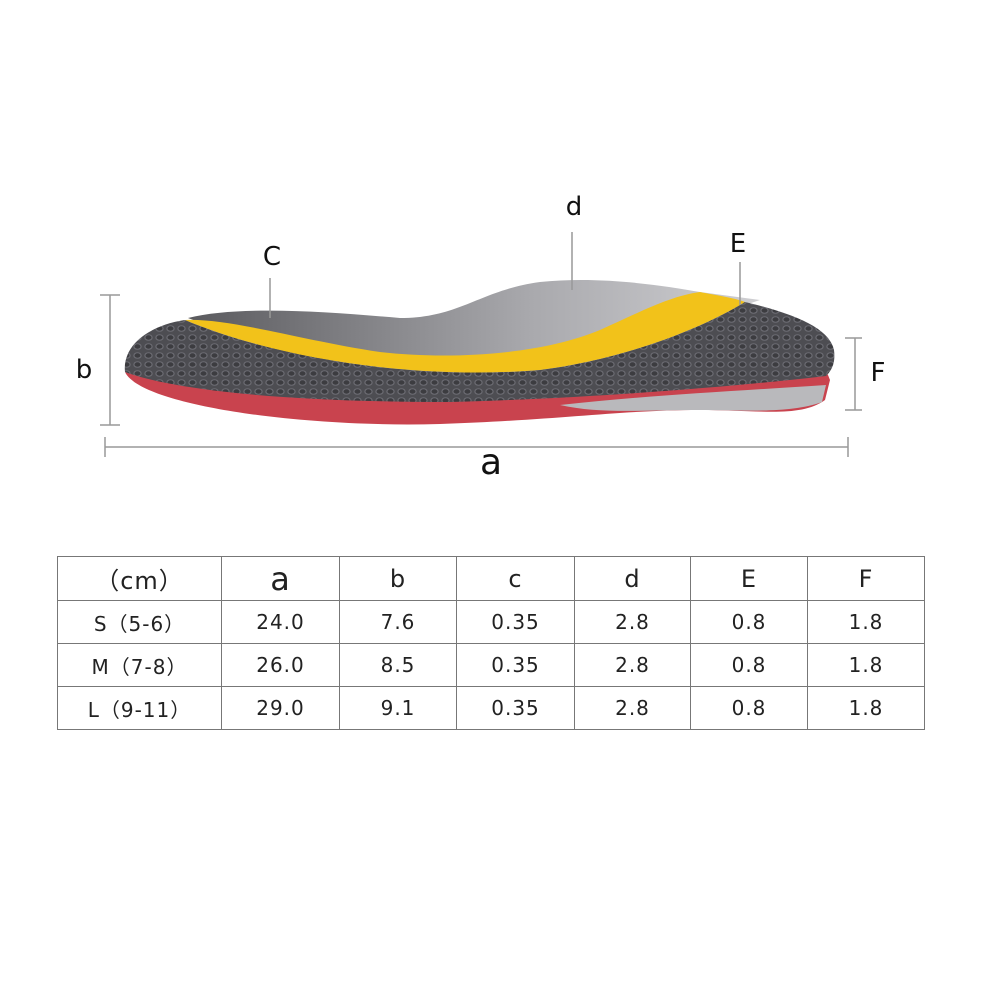 This screenshot has height=1000, width=1000. I want to click on table-cell: （cm）, so click(139, 578).